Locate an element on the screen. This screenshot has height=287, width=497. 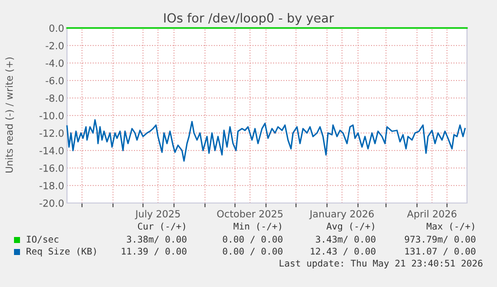
legend-label: Req Size (KB) is located at coordinates (61, 252).